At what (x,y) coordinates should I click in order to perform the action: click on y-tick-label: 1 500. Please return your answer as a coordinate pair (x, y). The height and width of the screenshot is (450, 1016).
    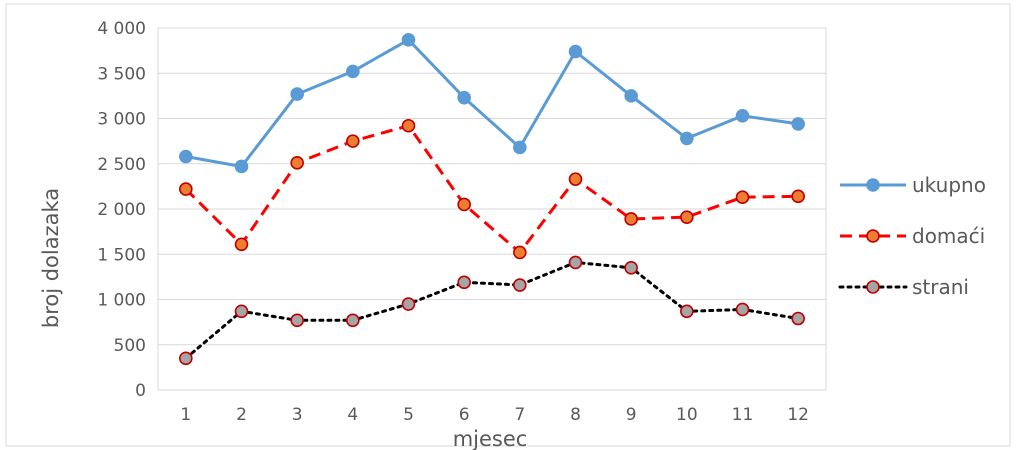
    Looking at the image, I should click on (121, 255).